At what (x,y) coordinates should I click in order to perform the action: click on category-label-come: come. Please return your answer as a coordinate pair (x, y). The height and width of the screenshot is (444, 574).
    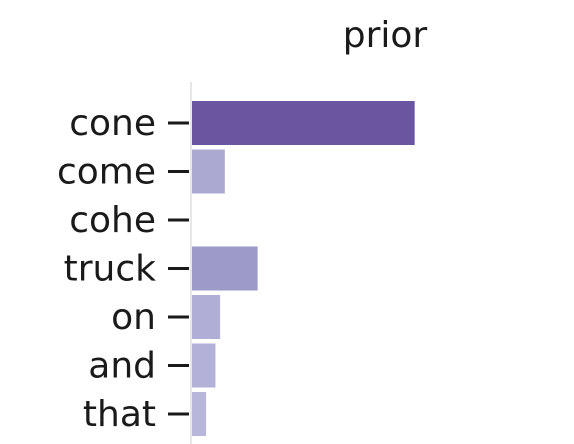
    Looking at the image, I should click on (106, 172).